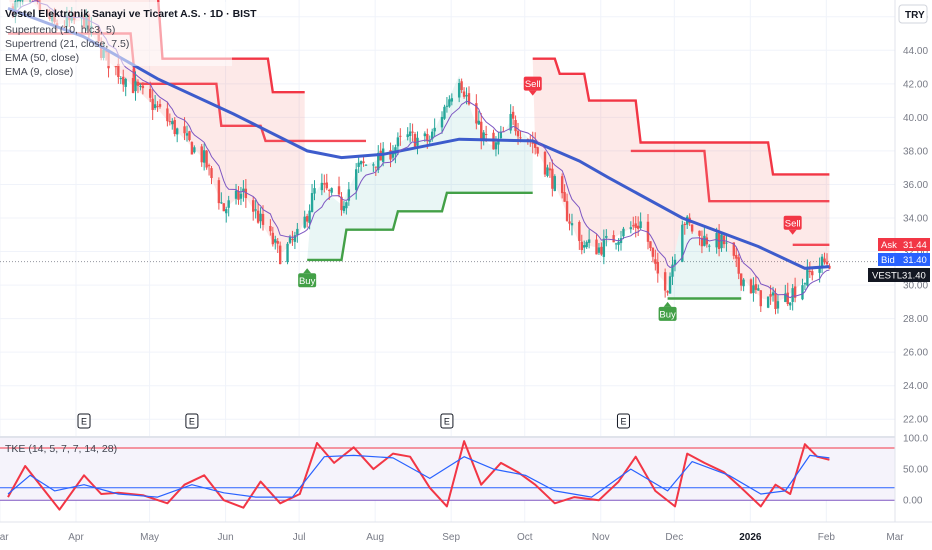 The height and width of the screenshot is (550, 932). What do you see at coordinates (84, 421) in the screenshot?
I see `earnings-event-0: E` at bounding box center [84, 421].